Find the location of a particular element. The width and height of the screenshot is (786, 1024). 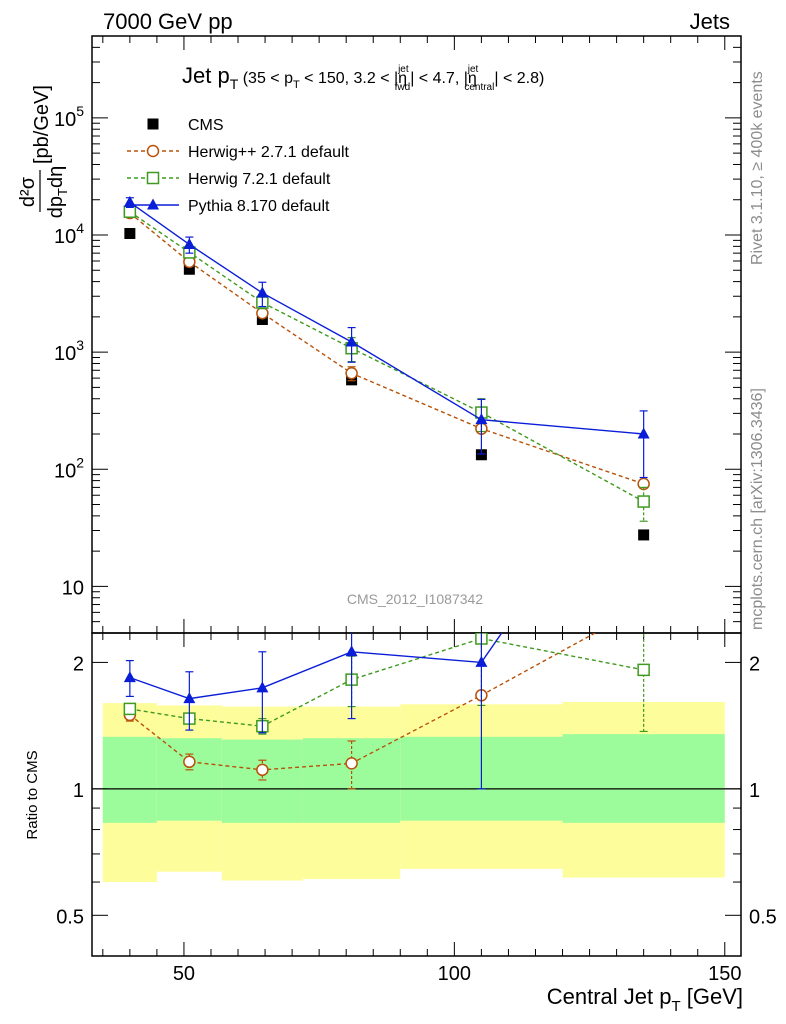

svg-text: d²σ is located at coordinates (28, 191).